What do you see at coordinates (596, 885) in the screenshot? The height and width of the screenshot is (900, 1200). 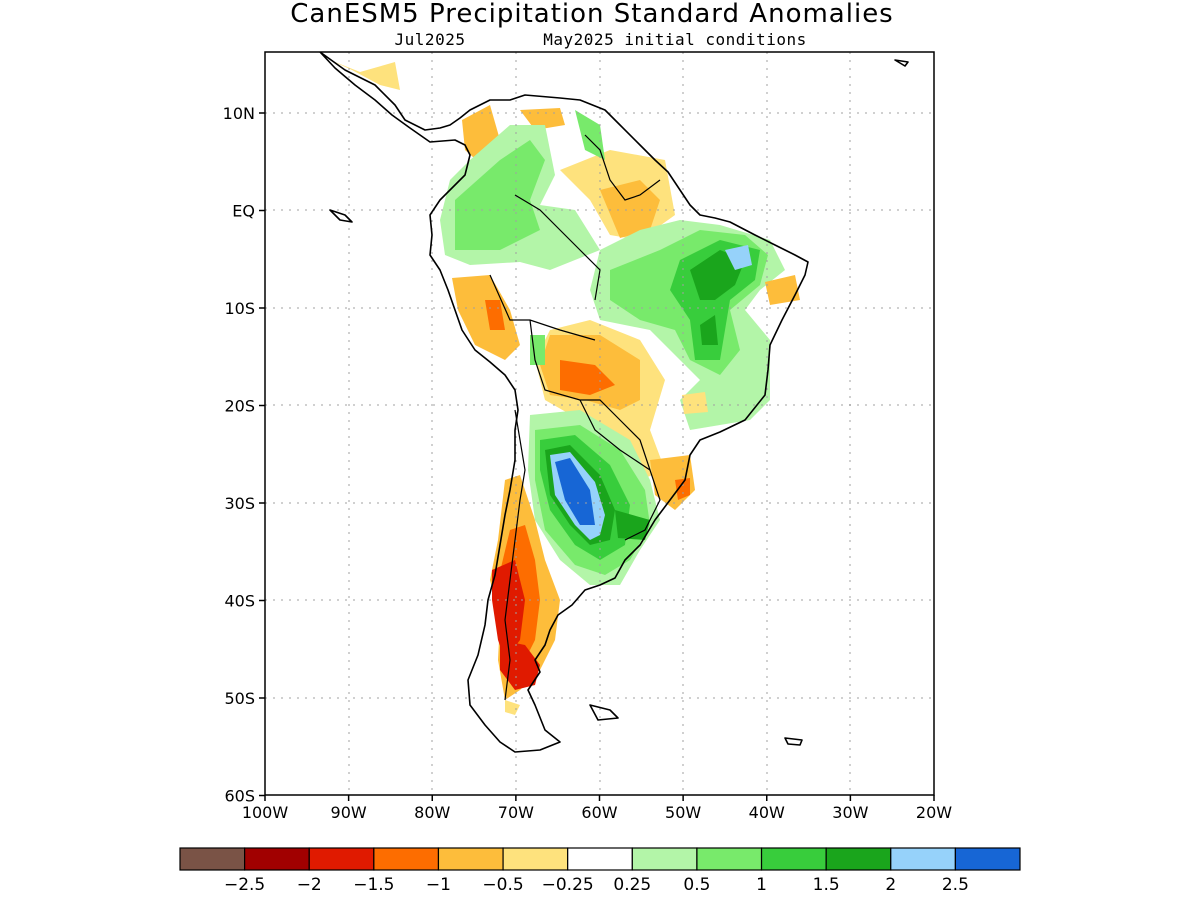 I see `colorbar-labels: −2.5 −2 −1.5 −1 −0.5 −0.25 0.25 0.5 1 1.5 2 2.5` at bounding box center [596, 885].